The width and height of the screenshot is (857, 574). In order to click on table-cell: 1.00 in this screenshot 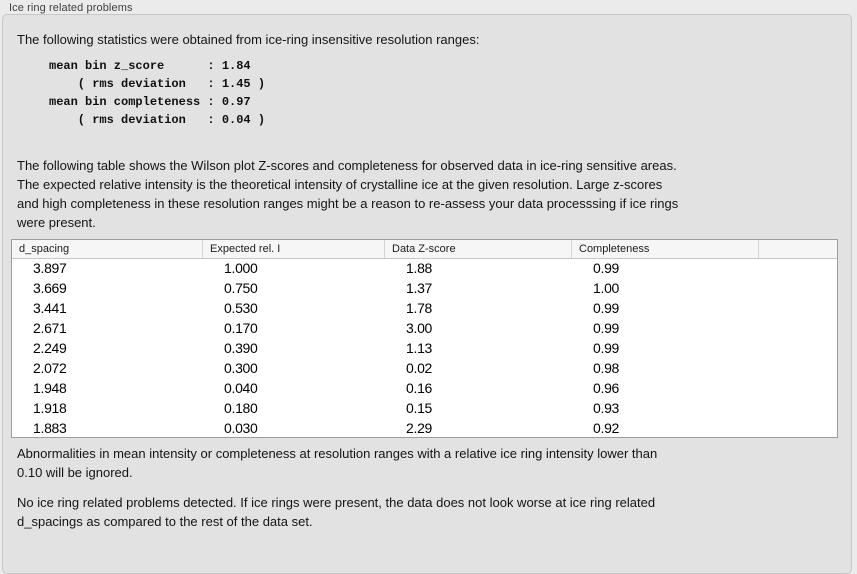, I will do `click(606, 288)`.